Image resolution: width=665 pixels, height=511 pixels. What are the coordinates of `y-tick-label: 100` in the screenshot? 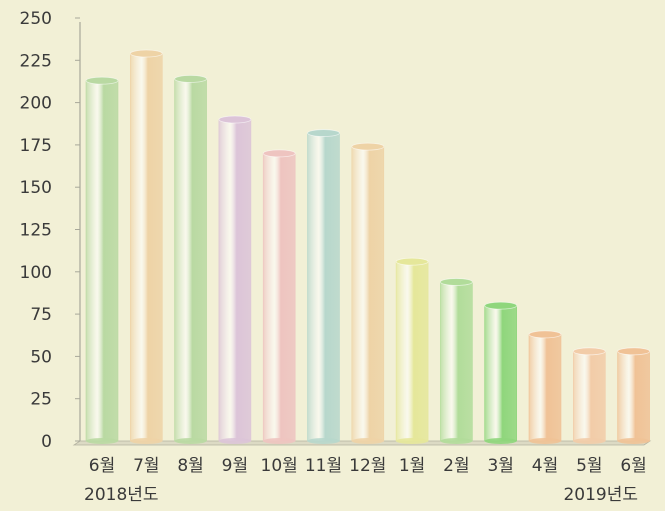 It's located at (36, 273).